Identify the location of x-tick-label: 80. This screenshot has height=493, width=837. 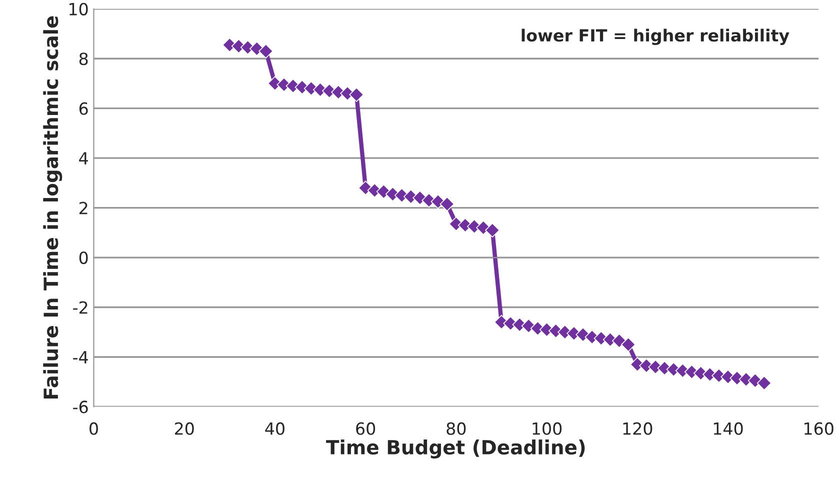
(456, 428).